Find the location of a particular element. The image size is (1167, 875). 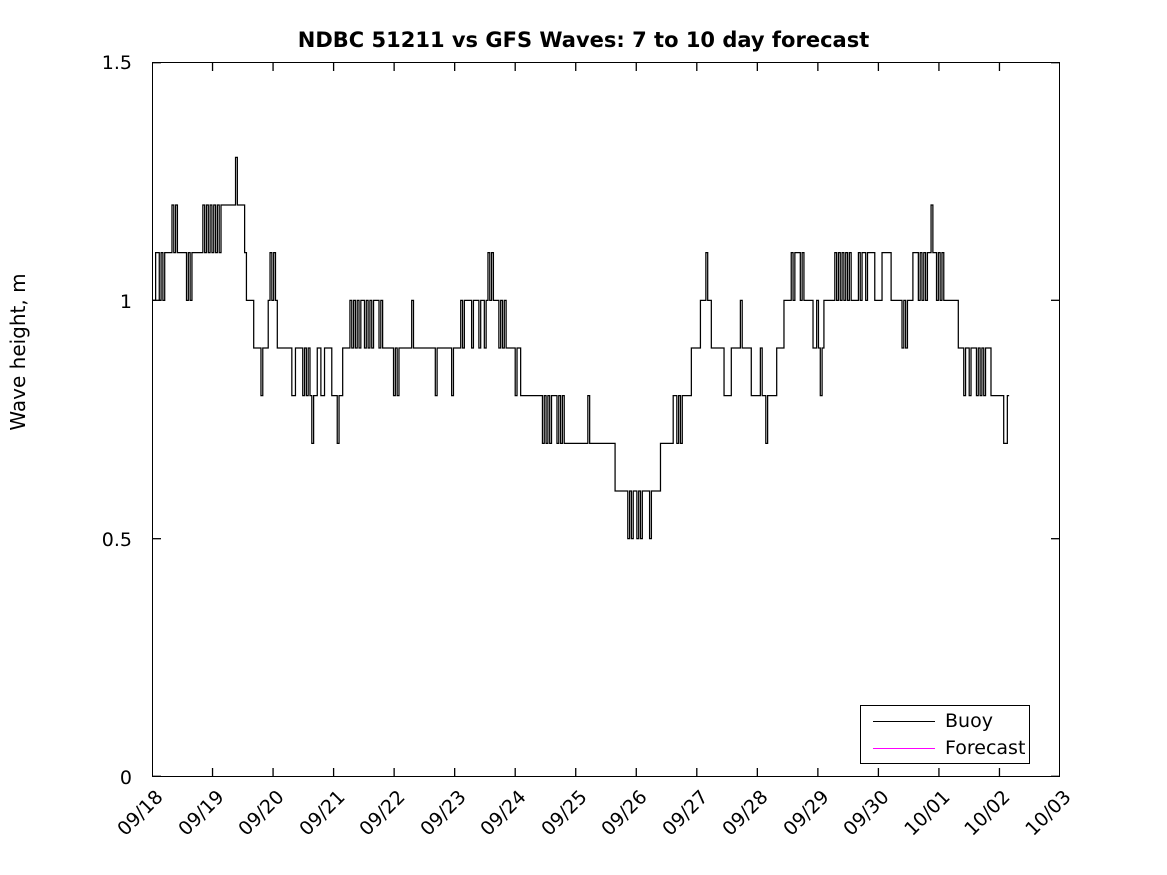

y-tick-label-1: 1 is located at coordinates (125, 302).